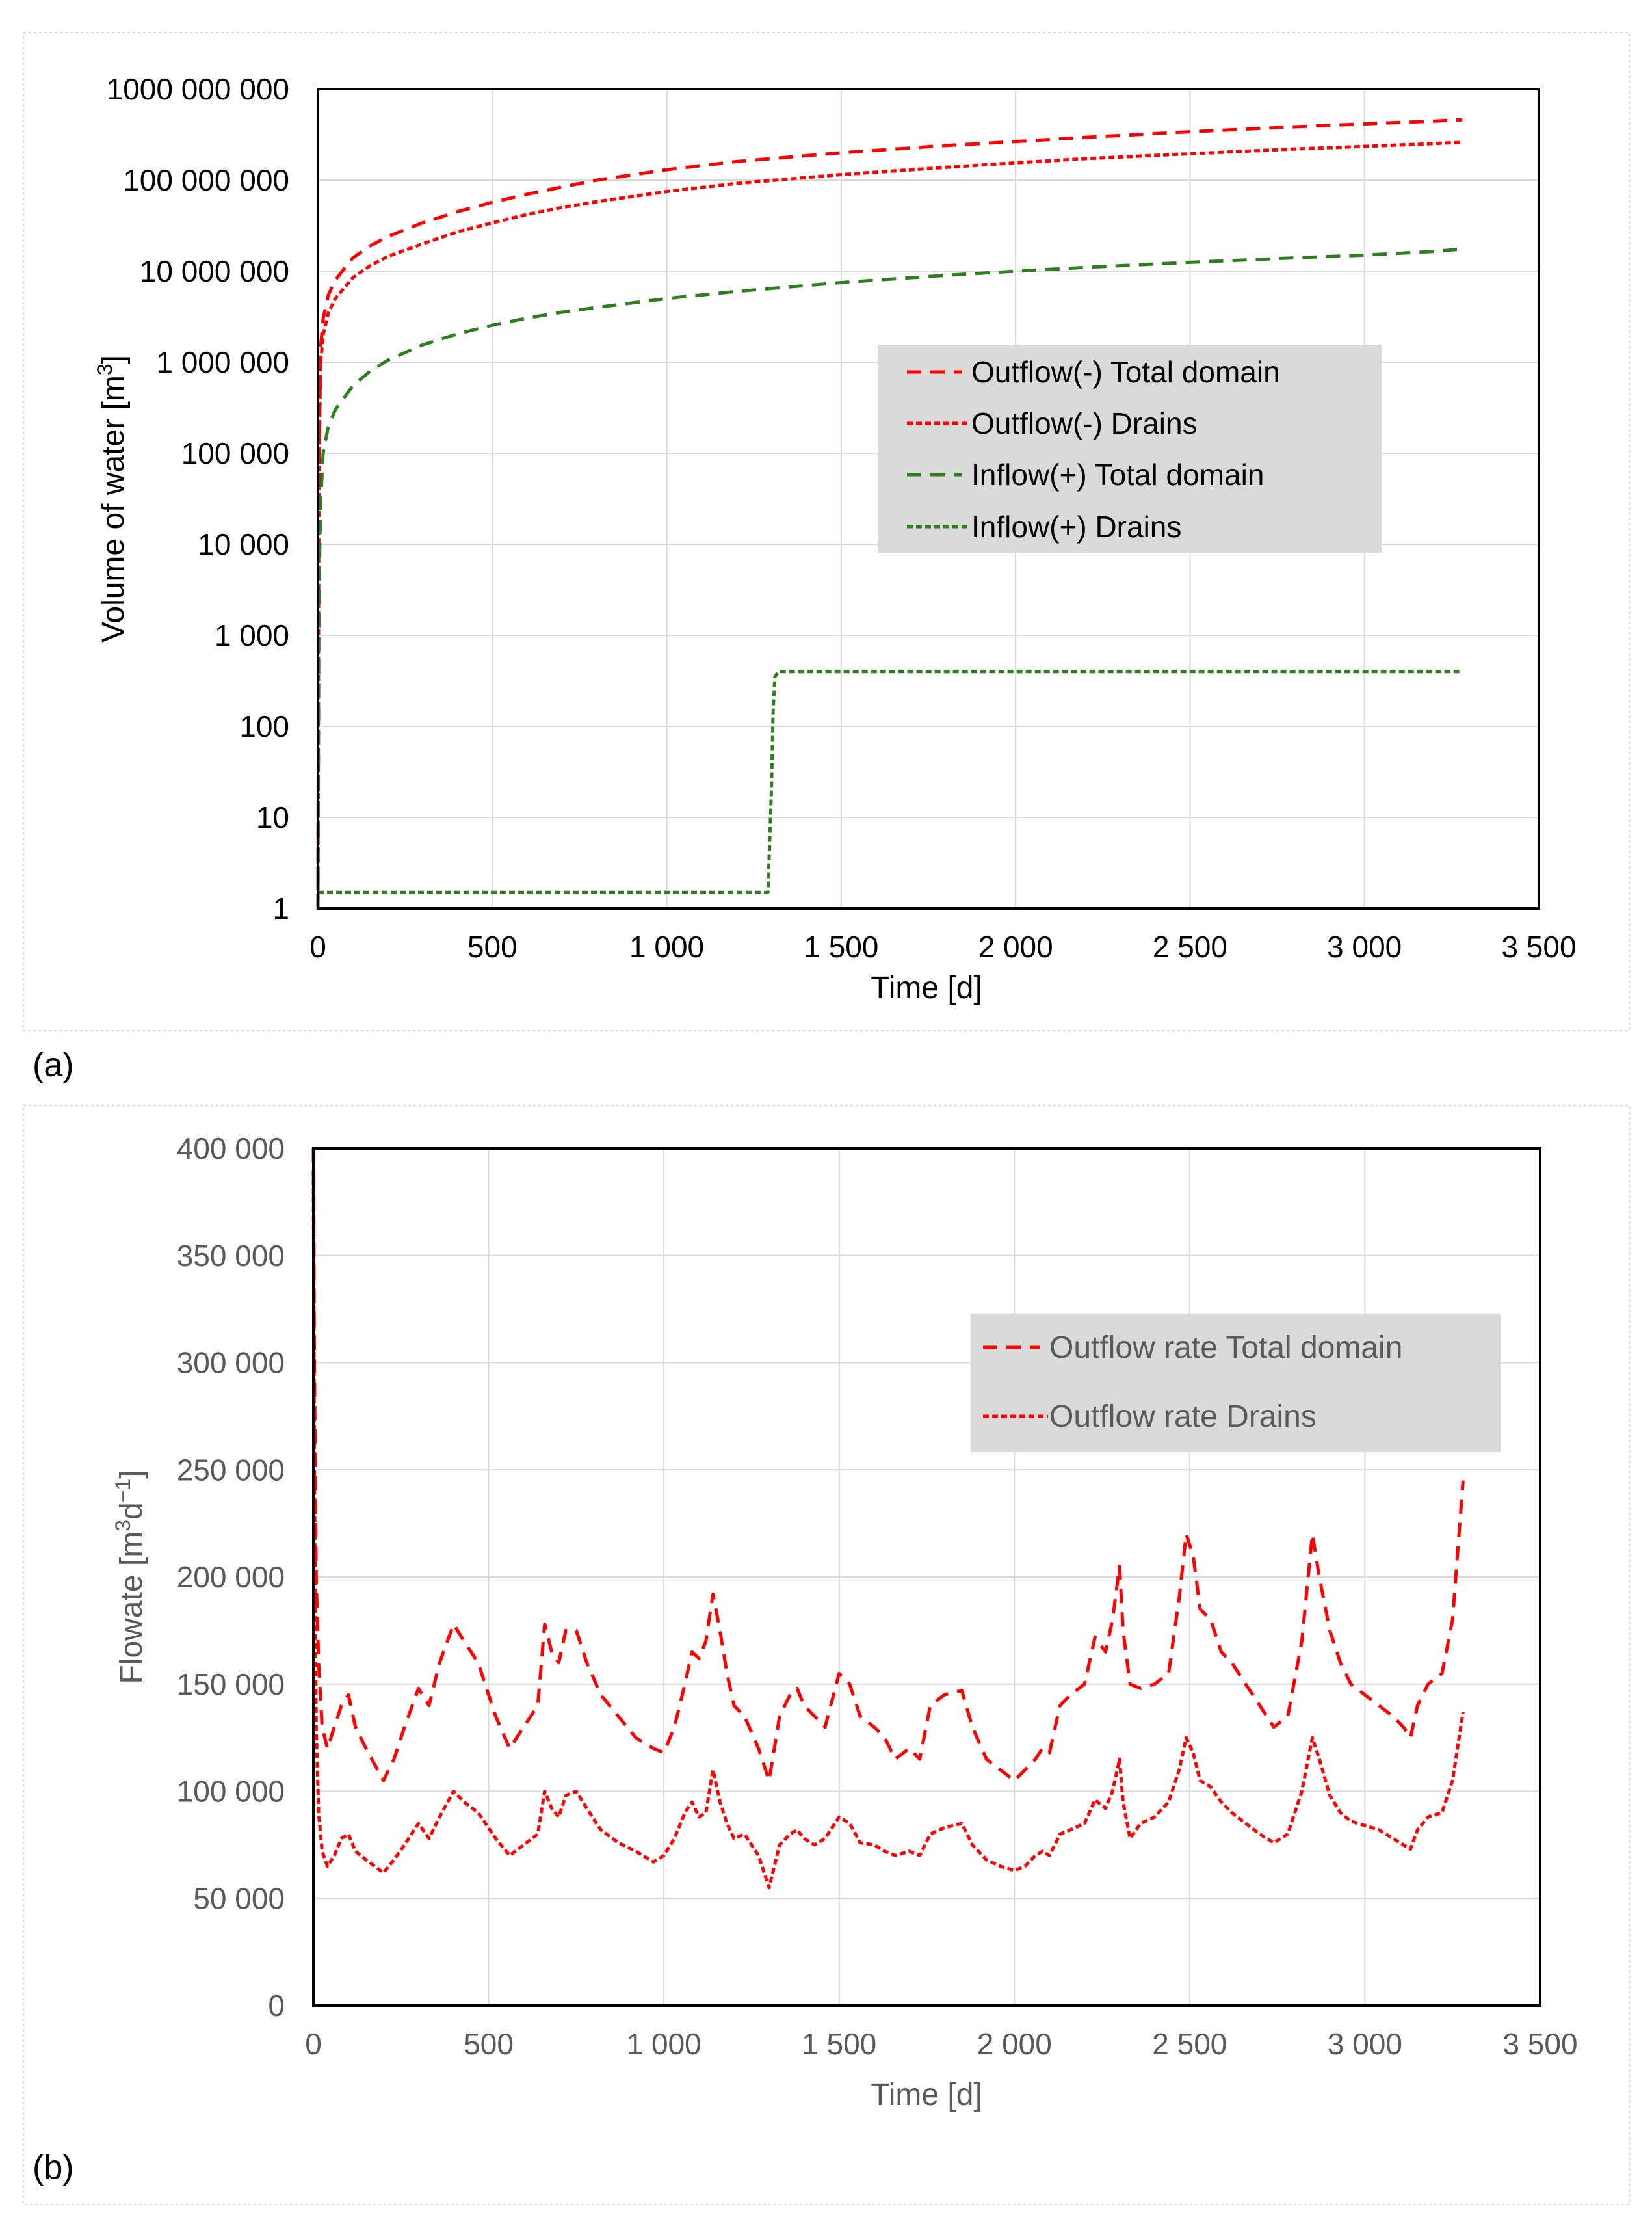 The height and width of the screenshot is (2239, 1652). What do you see at coordinates (235, 453) in the screenshot?
I see `chart-a-y-tick-label: 100 000` at bounding box center [235, 453].